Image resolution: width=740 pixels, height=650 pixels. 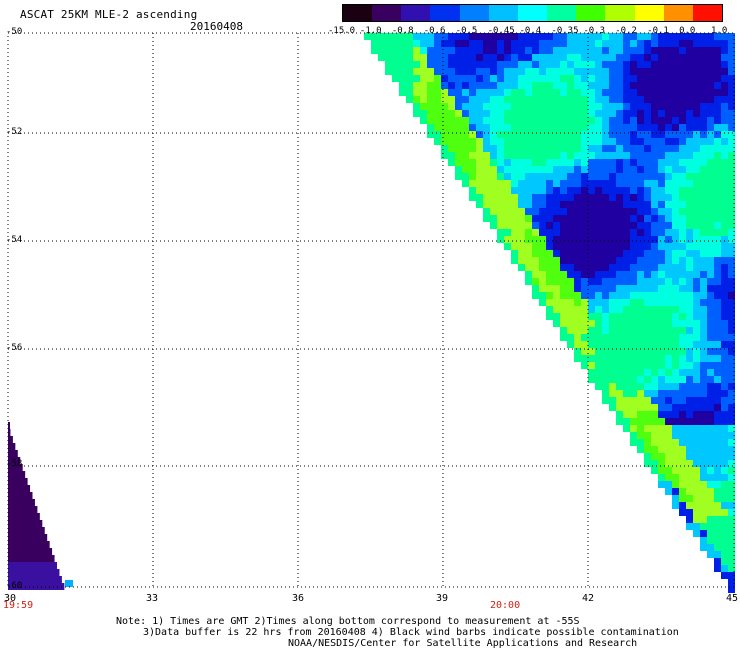 What do you see at coordinates (565, 31) in the screenshot?
I see `color-scale-label: -0.35` at bounding box center [565, 31].